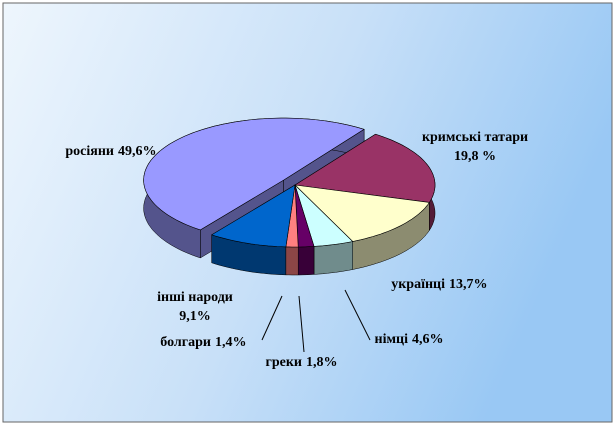  What do you see at coordinates (418, 284) in the screenshot?
I see `category-label: українці` at bounding box center [418, 284].